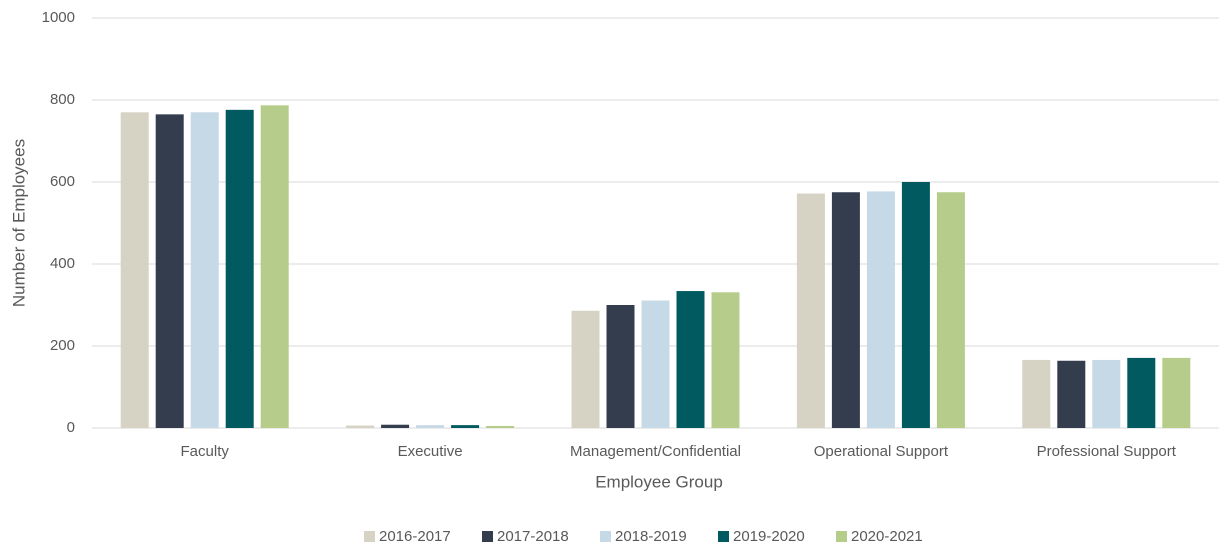  Describe the element at coordinates (58, 17) in the screenshot. I see `y-tick-label: 1000` at that location.